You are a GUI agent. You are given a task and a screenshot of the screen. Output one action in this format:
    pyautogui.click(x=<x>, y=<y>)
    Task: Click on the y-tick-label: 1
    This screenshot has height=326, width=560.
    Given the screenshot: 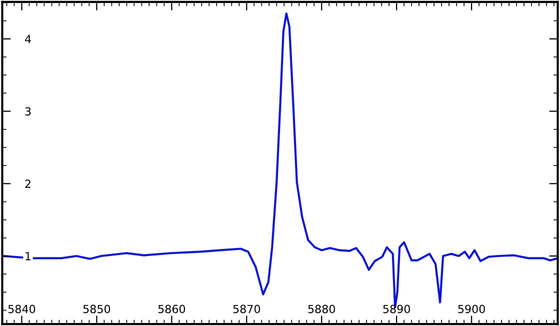 What is the action you would take?
    pyautogui.click(x=28, y=256)
    